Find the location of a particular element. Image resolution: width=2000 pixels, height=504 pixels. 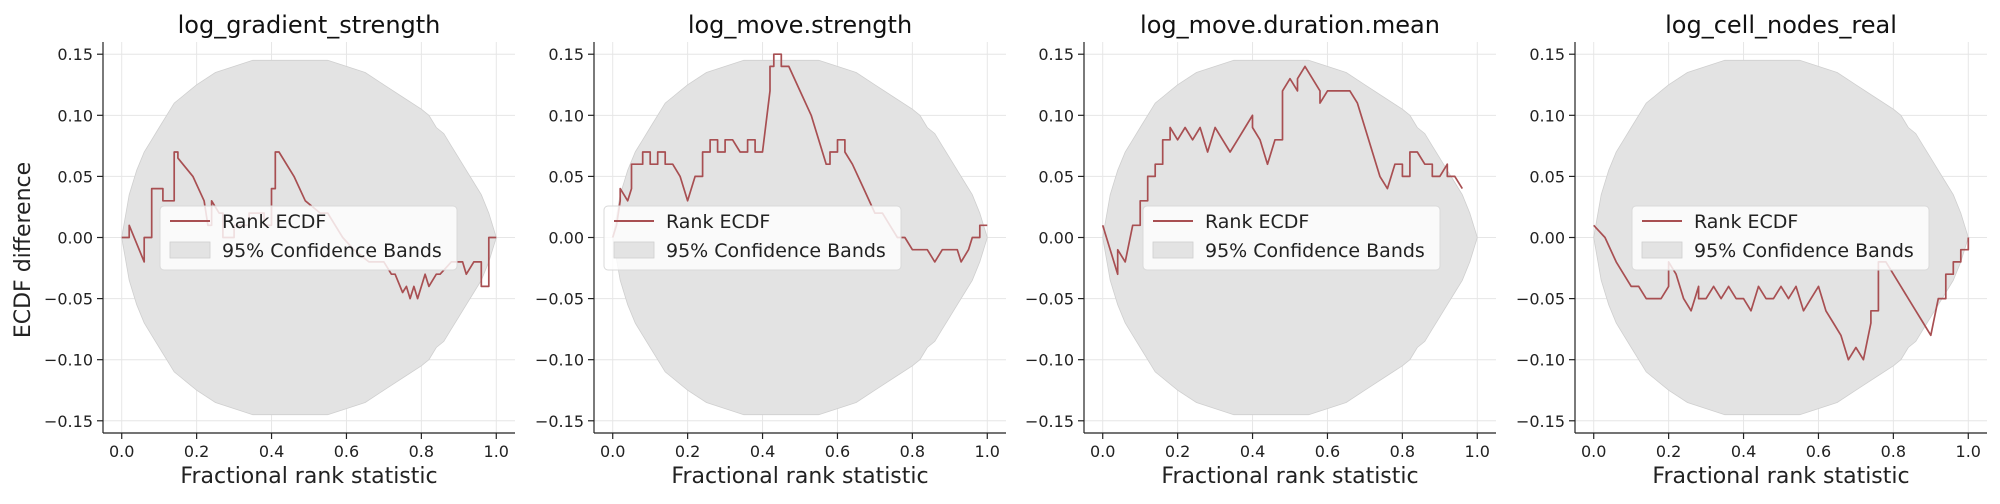

chart-title: log_move.strength is located at coordinates (800, 25).